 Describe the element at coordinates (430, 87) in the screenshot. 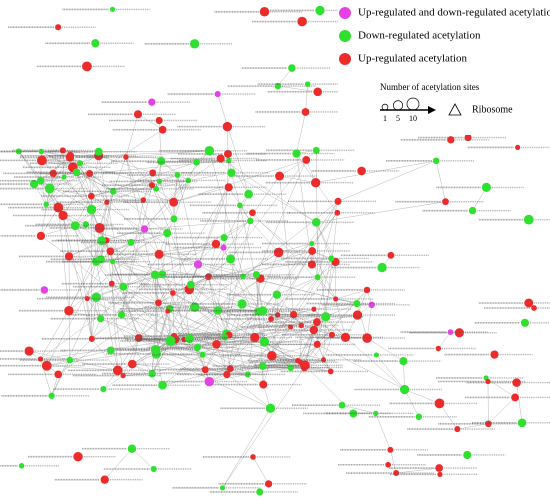

I see `size-legend-title: Number of acetylation sites` at that location.